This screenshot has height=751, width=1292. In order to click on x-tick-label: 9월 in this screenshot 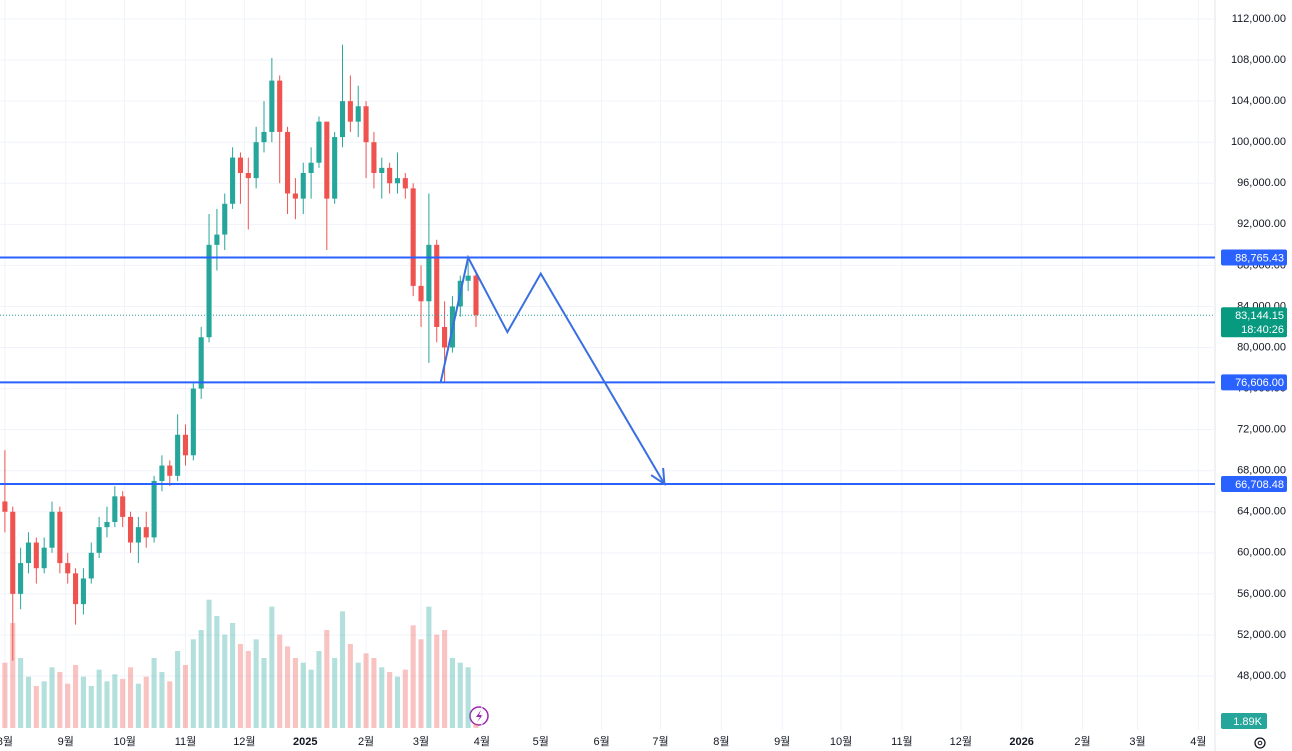, I will do `click(782, 741)`.